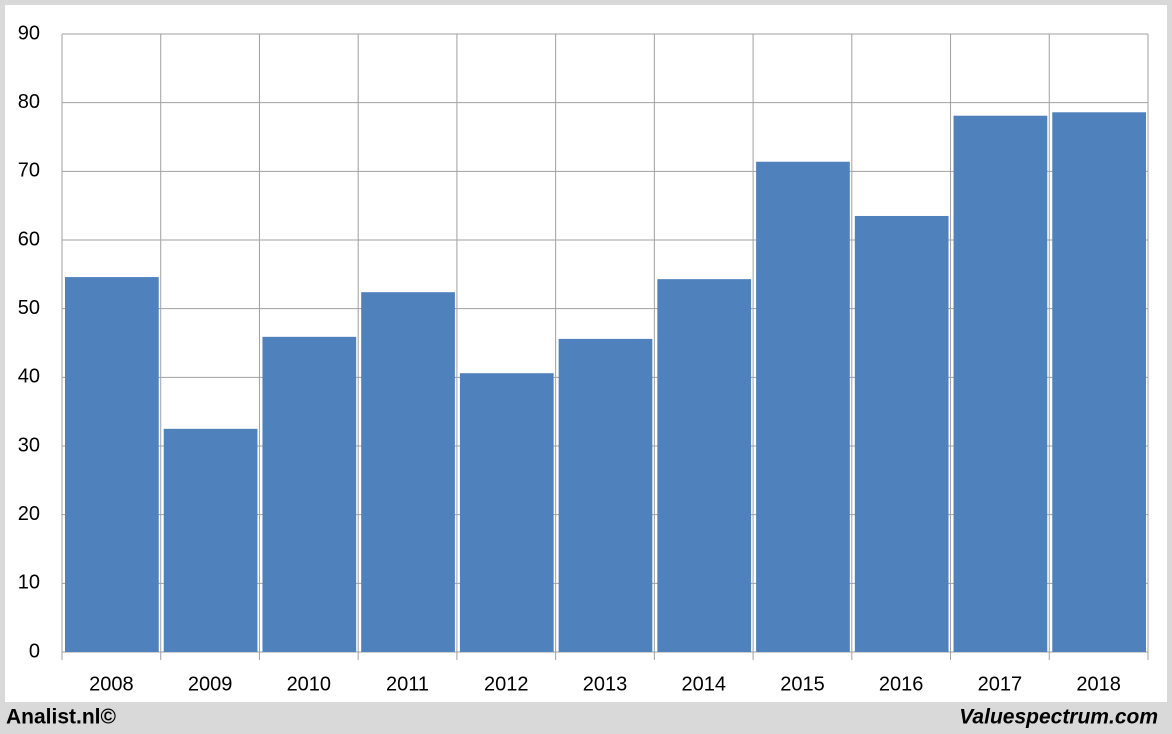 The image size is (1172, 734). Describe the element at coordinates (29, 377) in the screenshot. I see `y-tick-label: 40` at that location.